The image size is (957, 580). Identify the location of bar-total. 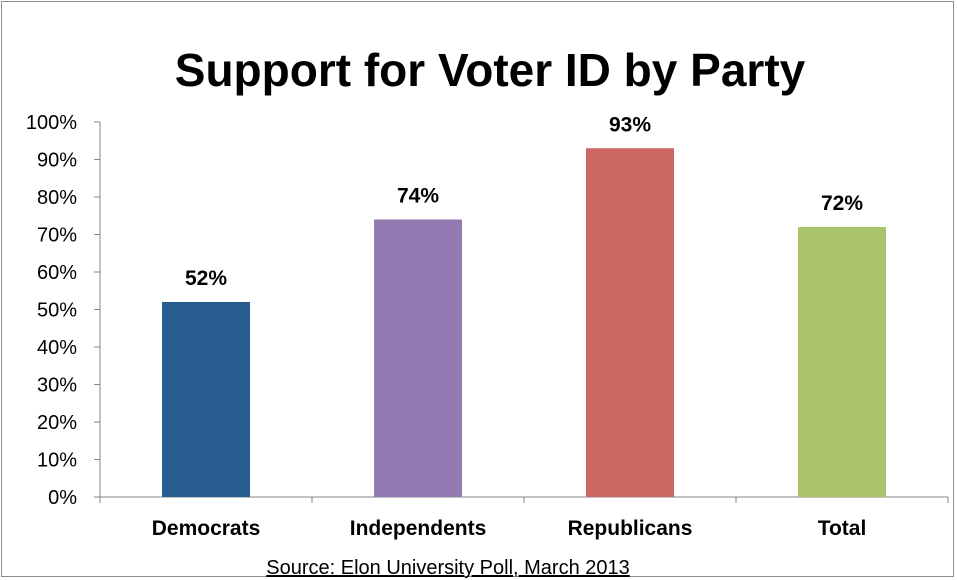
(842, 362).